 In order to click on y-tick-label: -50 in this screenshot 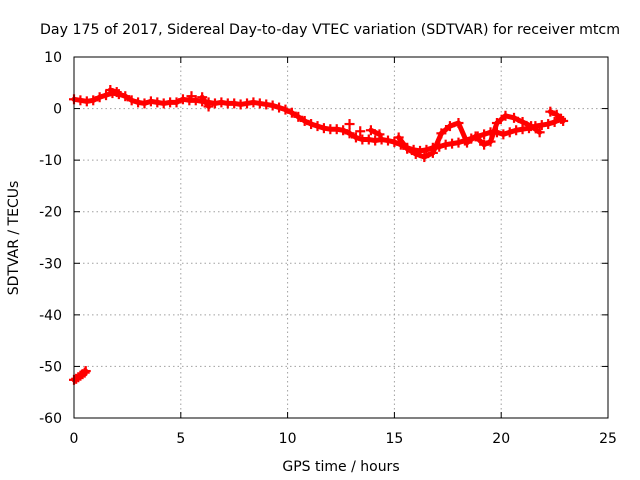, I will do `click(50, 367)`.